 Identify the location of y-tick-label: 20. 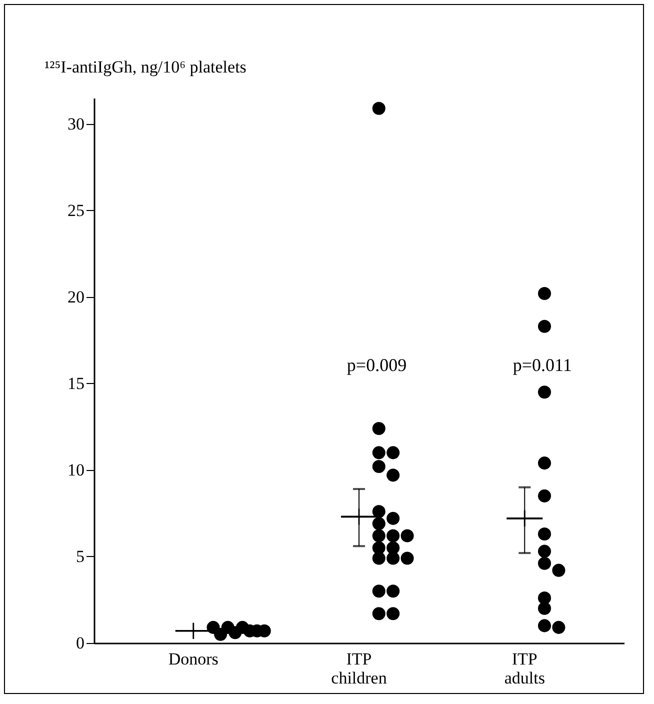
(76, 296).